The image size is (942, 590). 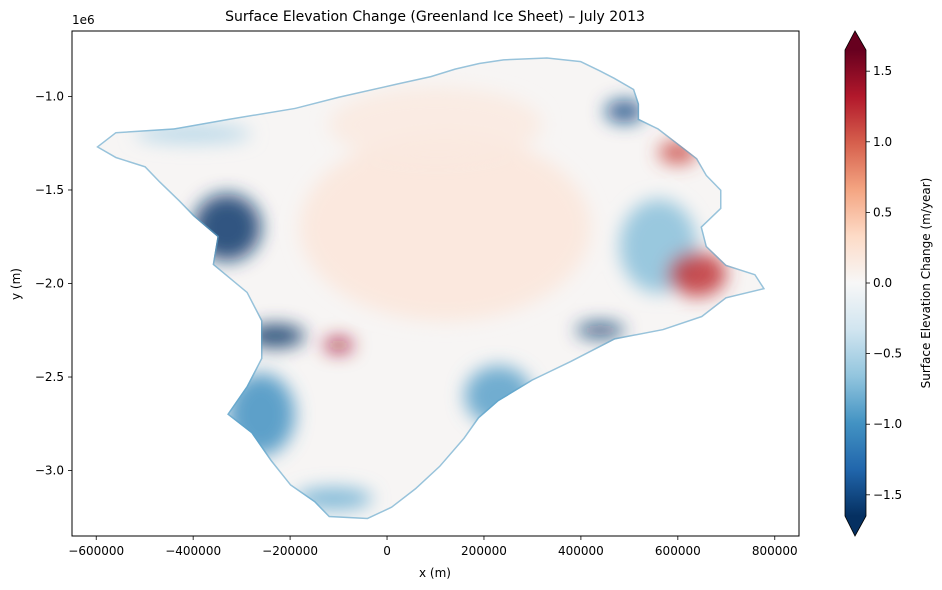 What do you see at coordinates (855, 40) in the screenshot?
I see `colorbar-extend-top` at bounding box center [855, 40].